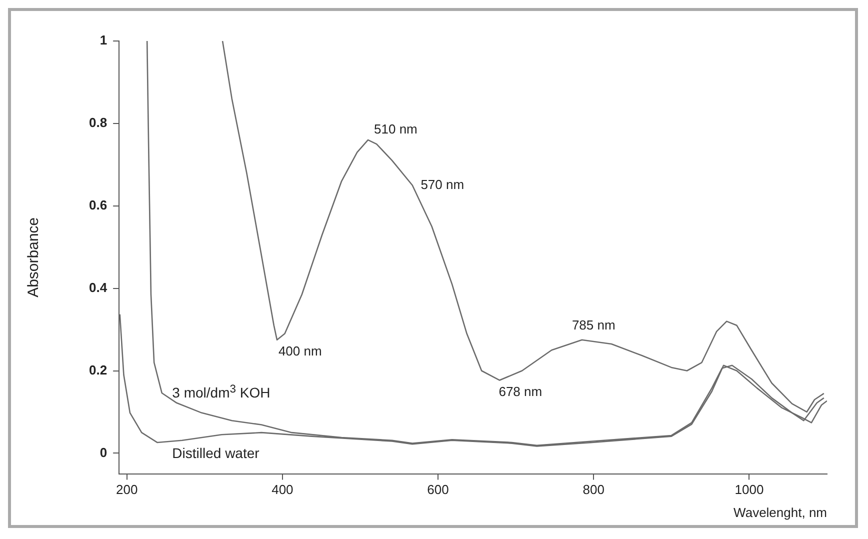 The width and height of the screenshot is (868, 539). What do you see at coordinates (780, 512) in the screenshot?
I see `x-axis-title: Wavelenght, nm` at bounding box center [780, 512].